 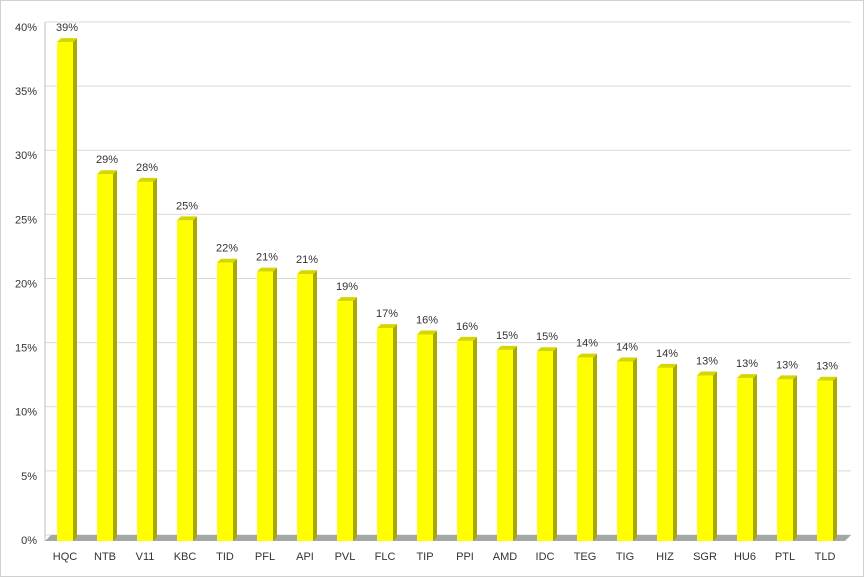 I want to click on floor, so click(x=448, y=538).